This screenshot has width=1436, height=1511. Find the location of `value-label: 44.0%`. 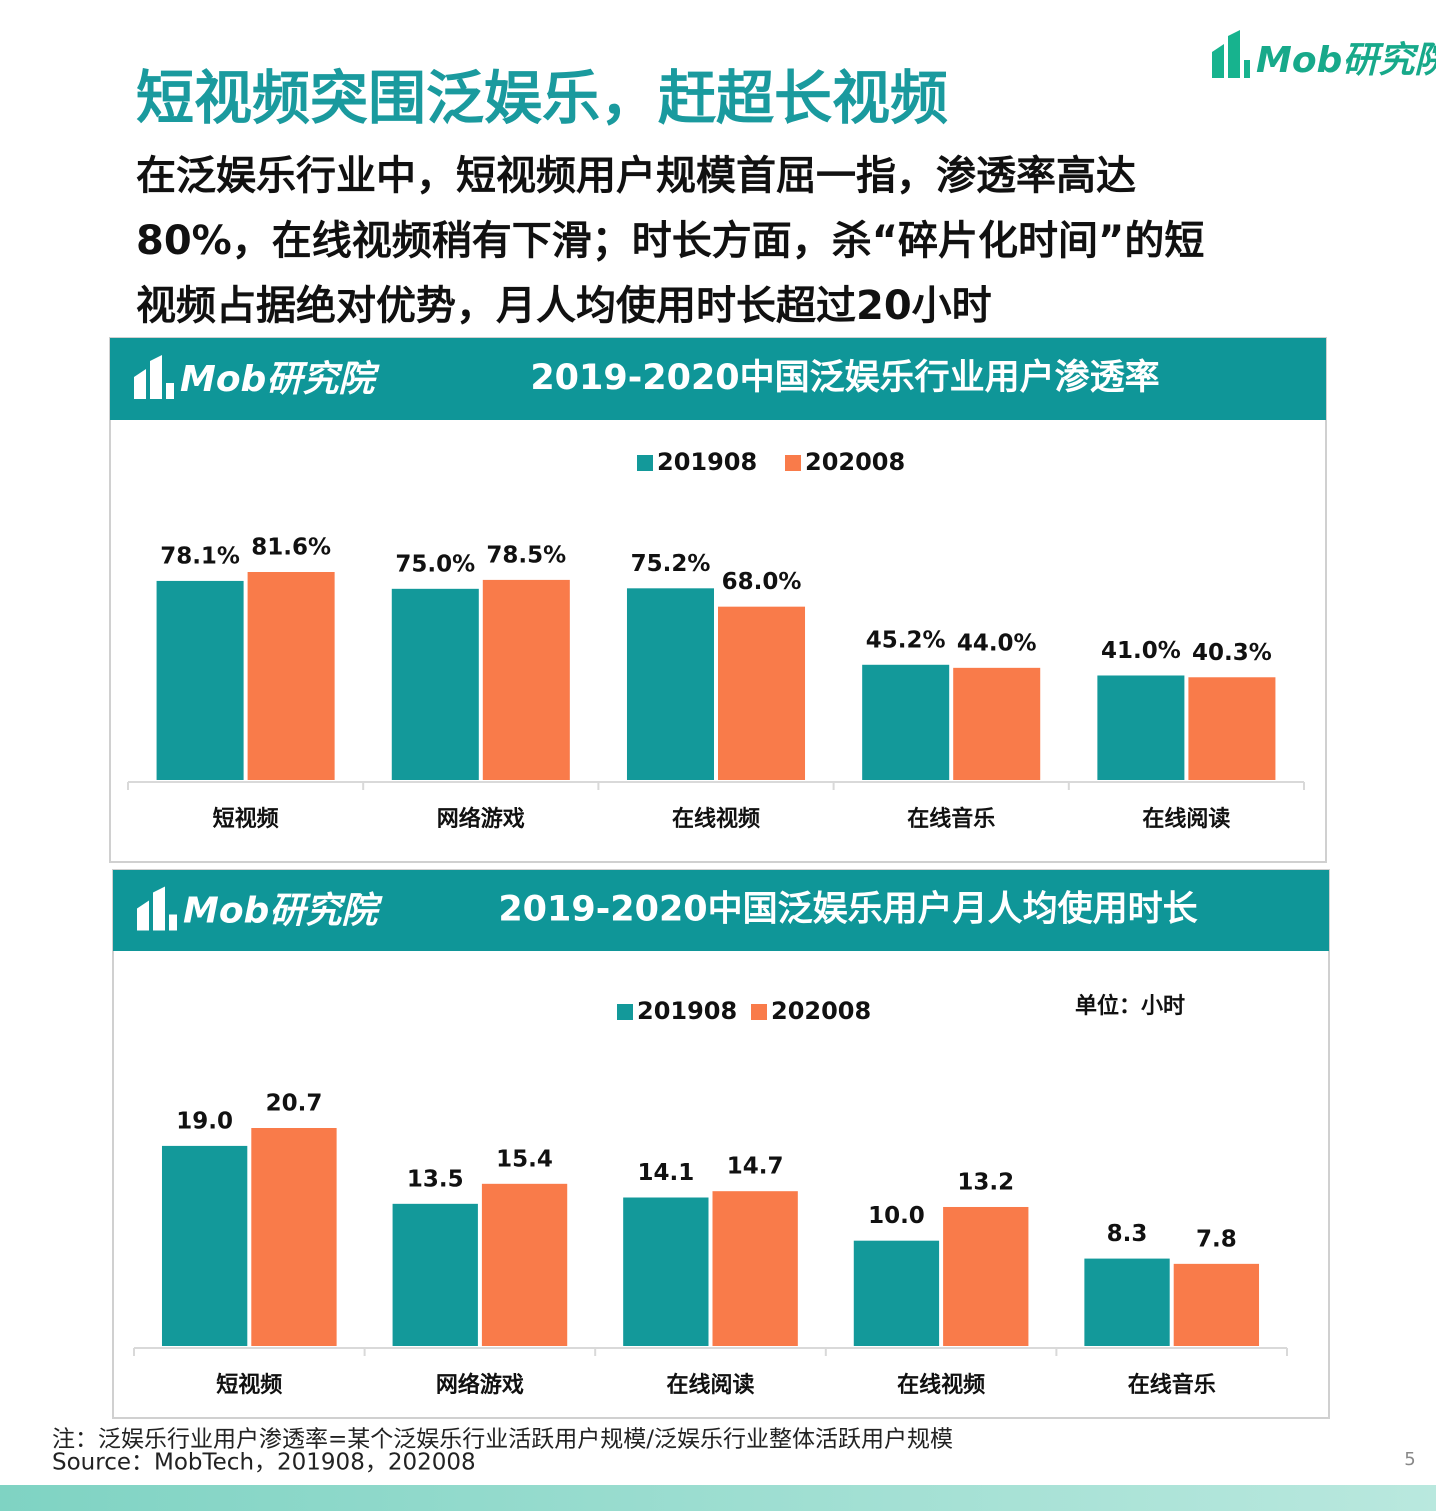

value-label: 44.0% is located at coordinates (997, 643).